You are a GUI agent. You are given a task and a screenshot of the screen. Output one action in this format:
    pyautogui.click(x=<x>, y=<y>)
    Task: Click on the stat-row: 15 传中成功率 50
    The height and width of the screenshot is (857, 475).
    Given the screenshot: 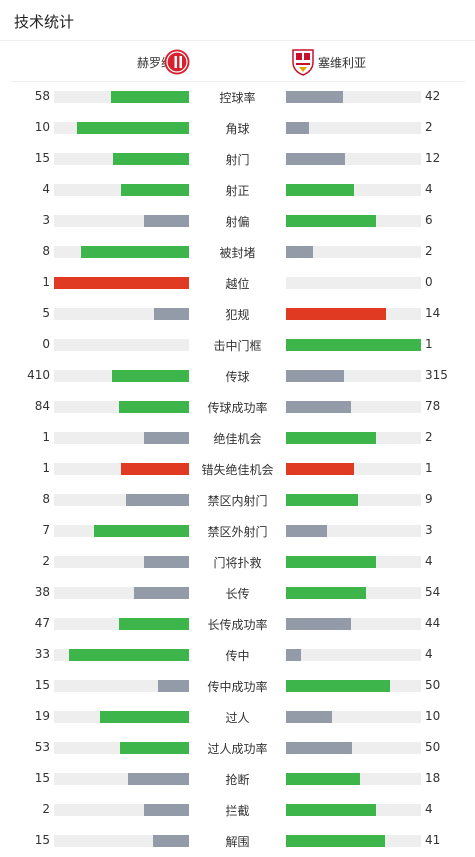 What is the action you would take?
    pyautogui.click(x=237, y=685)
    